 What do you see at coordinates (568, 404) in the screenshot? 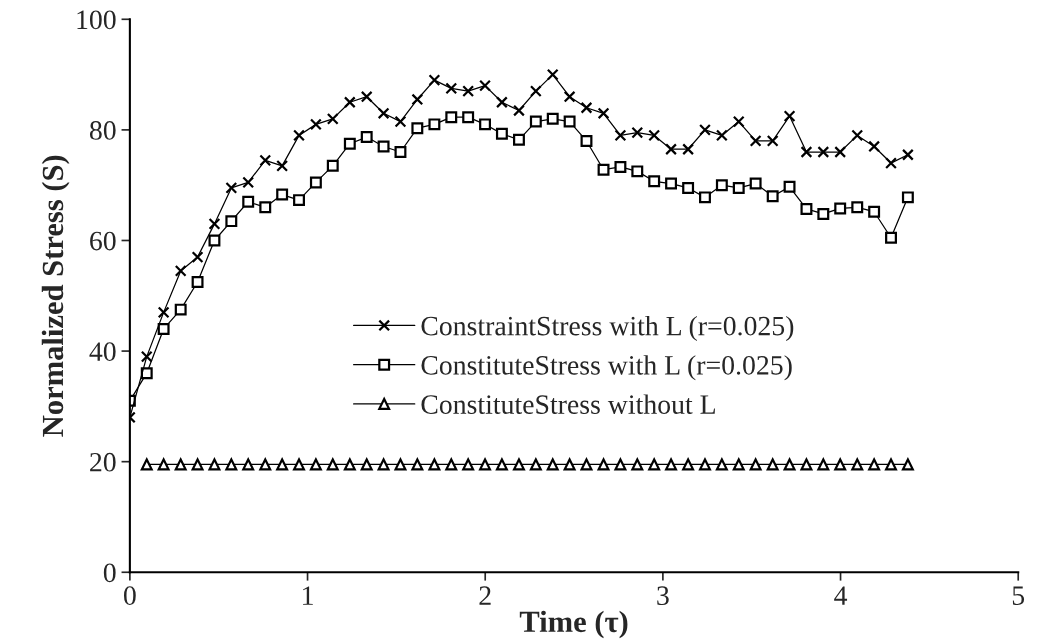
I see `legend-label: ConstituteStress without L` at bounding box center [568, 404].